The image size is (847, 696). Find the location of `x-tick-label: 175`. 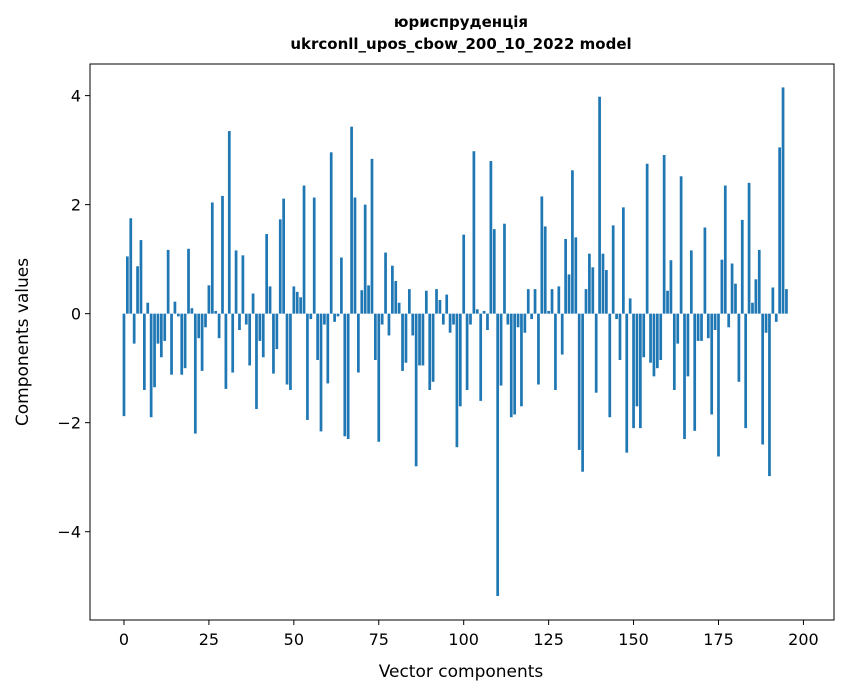

x-tick-label: 175 is located at coordinates (718, 639).